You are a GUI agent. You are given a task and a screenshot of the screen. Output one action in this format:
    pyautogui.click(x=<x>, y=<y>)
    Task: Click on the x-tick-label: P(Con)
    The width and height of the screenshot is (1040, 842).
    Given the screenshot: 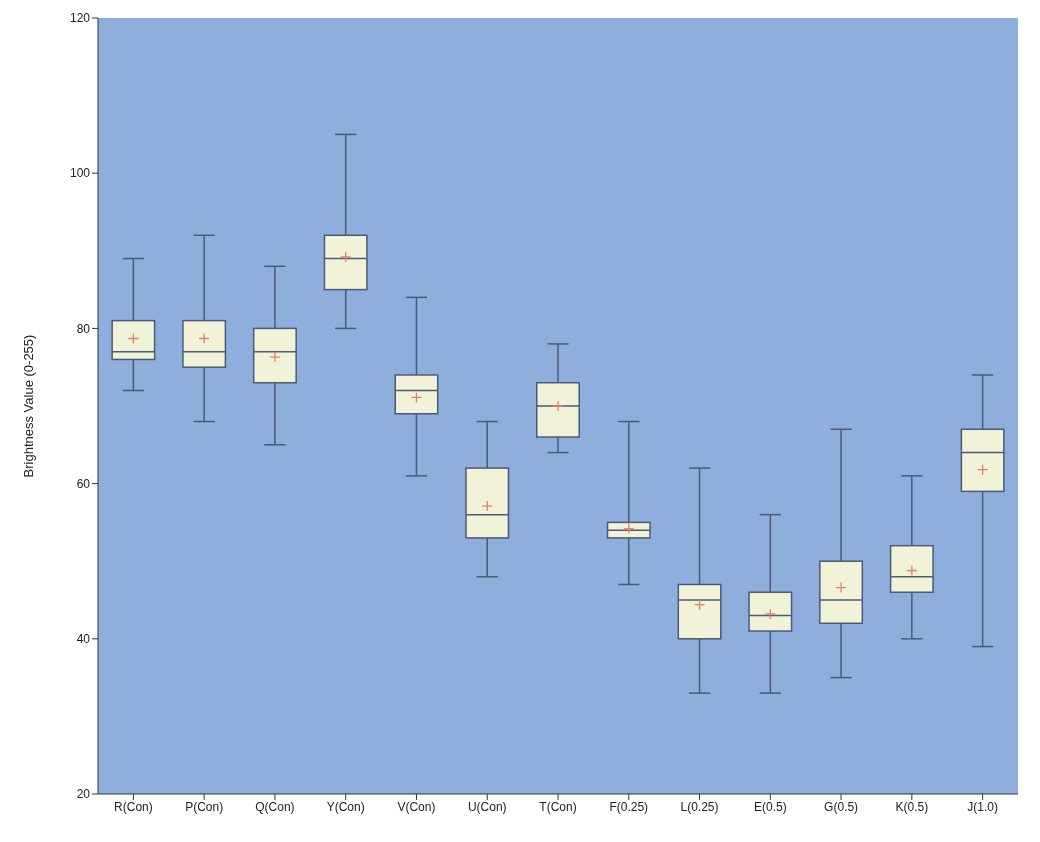 What is the action you would take?
    pyautogui.click(x=204, y=806)
    